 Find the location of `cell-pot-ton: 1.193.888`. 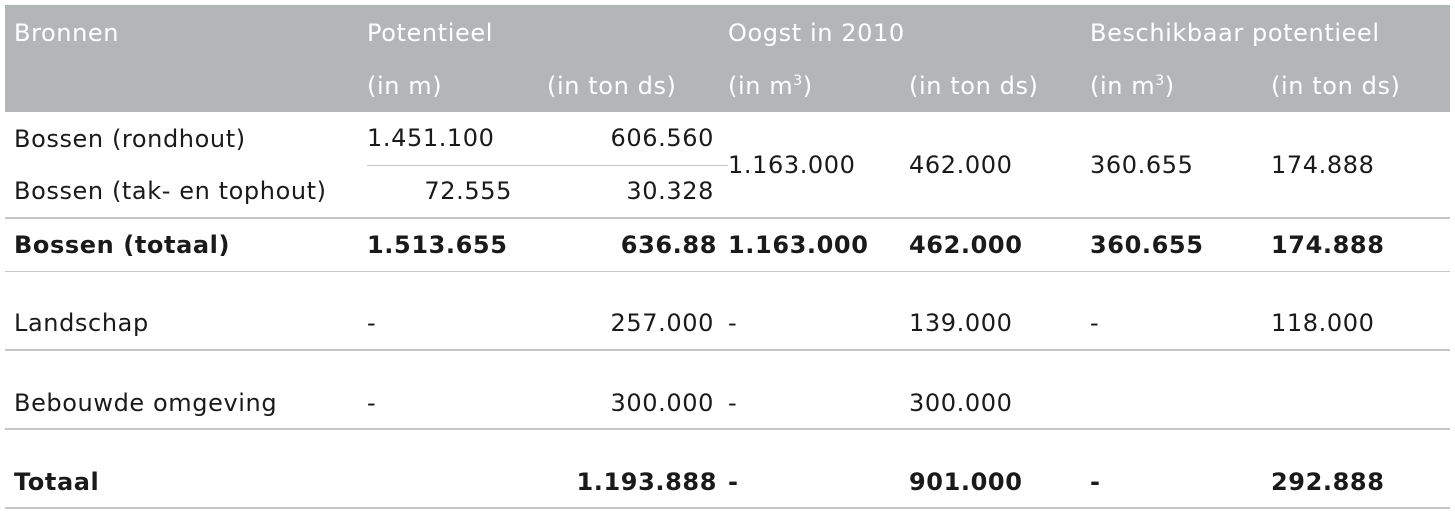

cell-pot-ton: 1.193.888 is located at coordinates (637, 469).